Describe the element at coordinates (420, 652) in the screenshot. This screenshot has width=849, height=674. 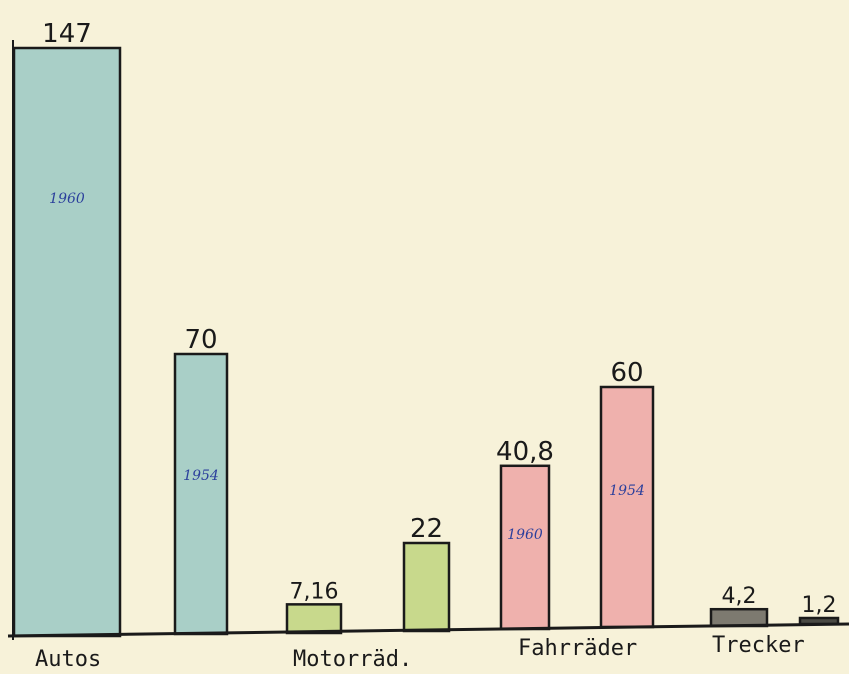
I see `category-labels-layer: Autos Motorräd. Fahrräder Trecker` at that location.